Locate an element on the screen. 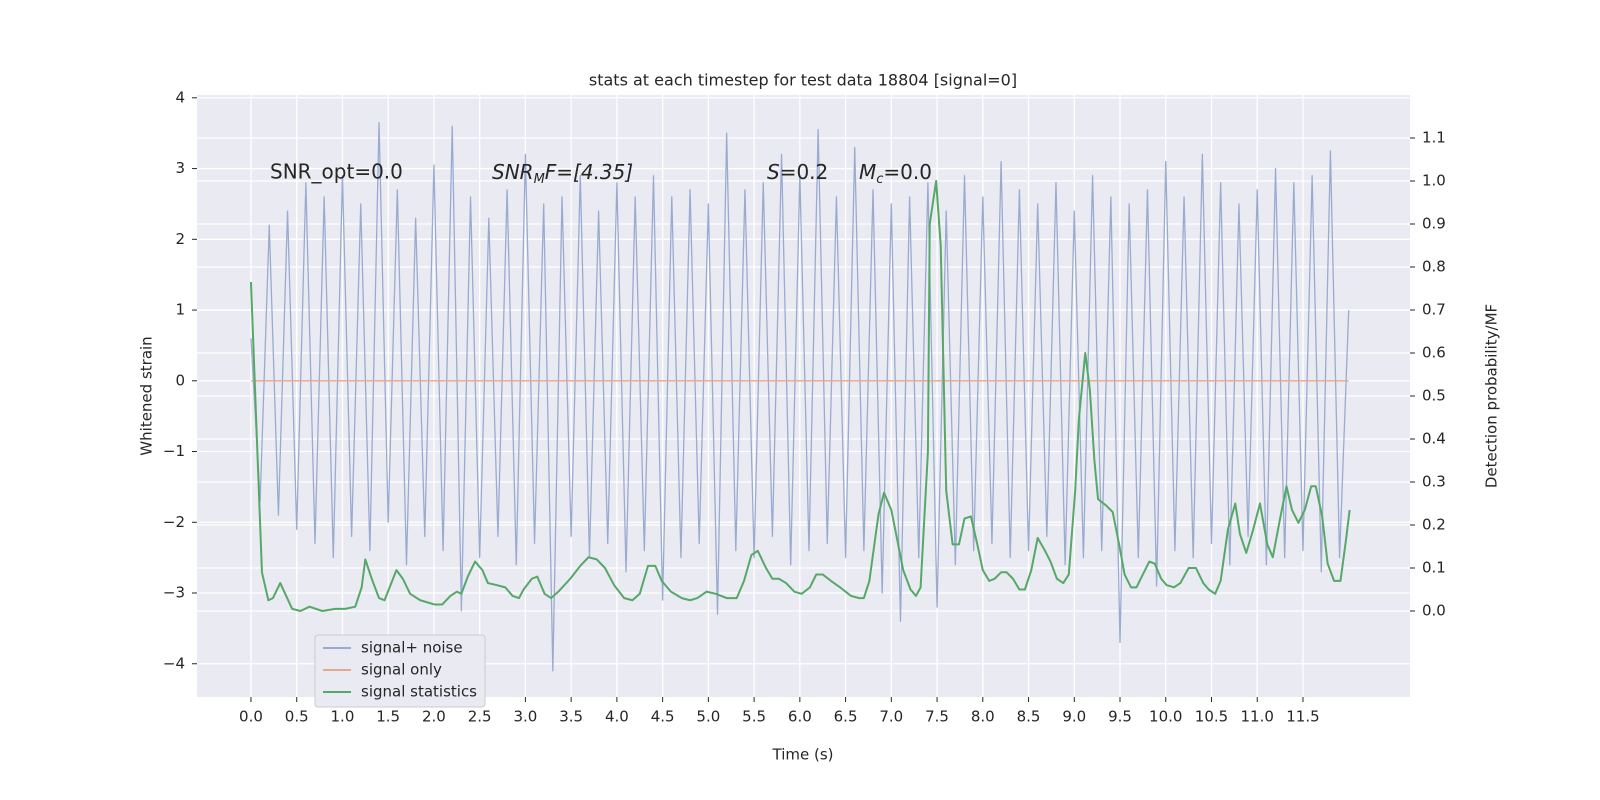 Image resolution: width=1600 pixels, height=800 pixels. x-tick-label: 9.0 is located at coordinates (1074, 717).